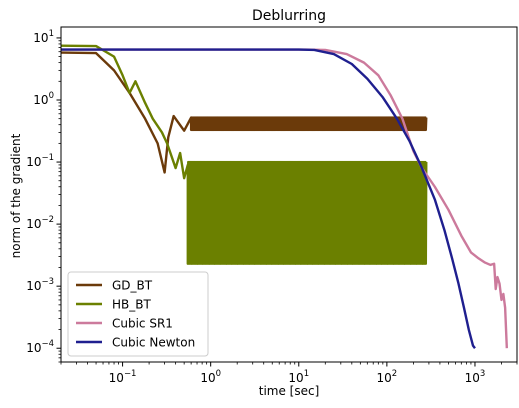 This screenshot has height=408, width=519. I want to click on legend-label: GD_BT, so click(132, 286).